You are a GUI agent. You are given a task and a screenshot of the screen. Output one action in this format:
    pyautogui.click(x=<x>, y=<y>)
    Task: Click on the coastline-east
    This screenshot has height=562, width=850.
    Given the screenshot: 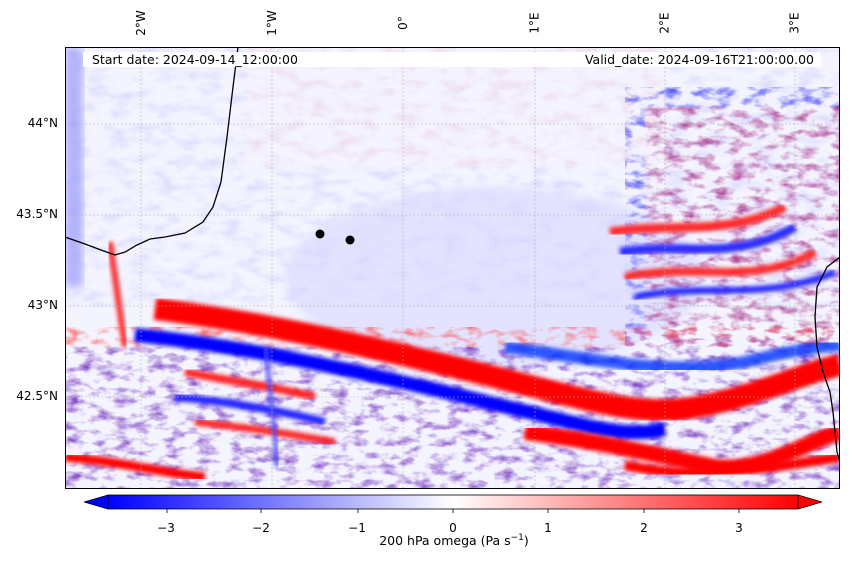 What is the action you would take?
    pyautogui.click(x=827, y=359)
    